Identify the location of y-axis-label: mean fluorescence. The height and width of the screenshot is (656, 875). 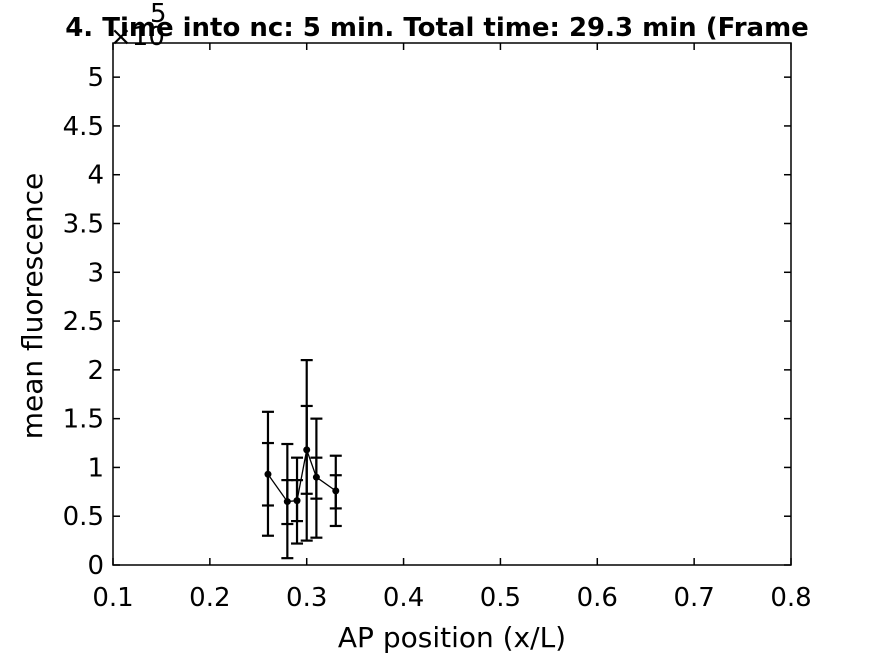
(32, 306).